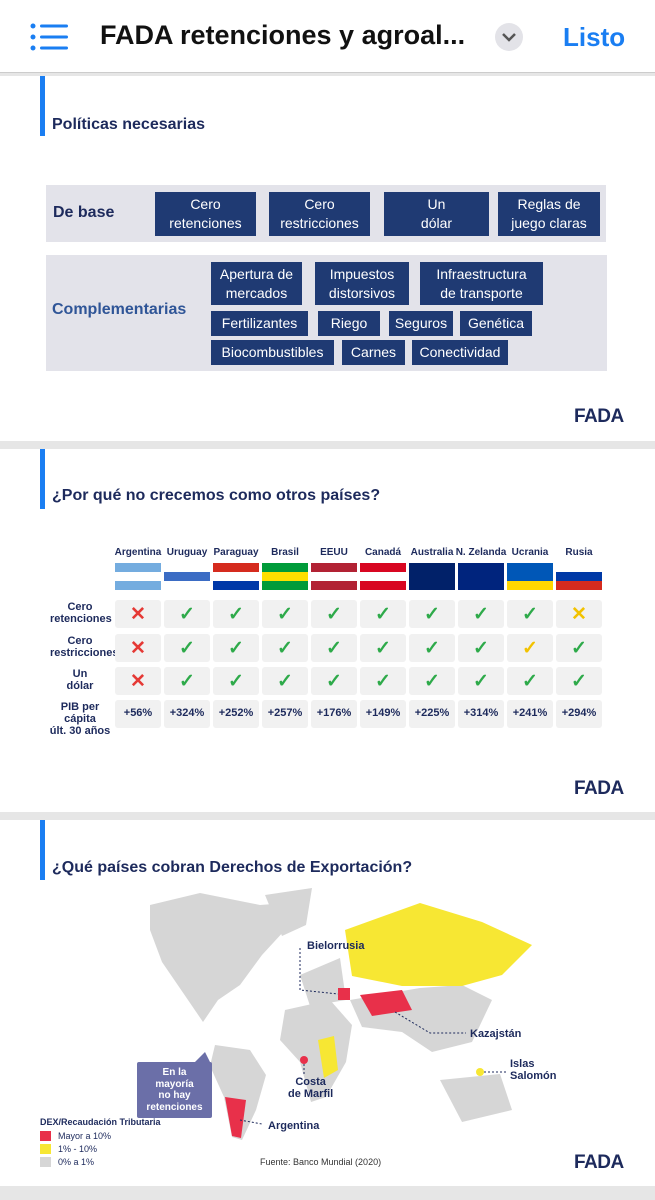 Image resolution: width=655 pixels, height=1200 pixels. I want to click on country-label: Paraguay, so click(236, 552).